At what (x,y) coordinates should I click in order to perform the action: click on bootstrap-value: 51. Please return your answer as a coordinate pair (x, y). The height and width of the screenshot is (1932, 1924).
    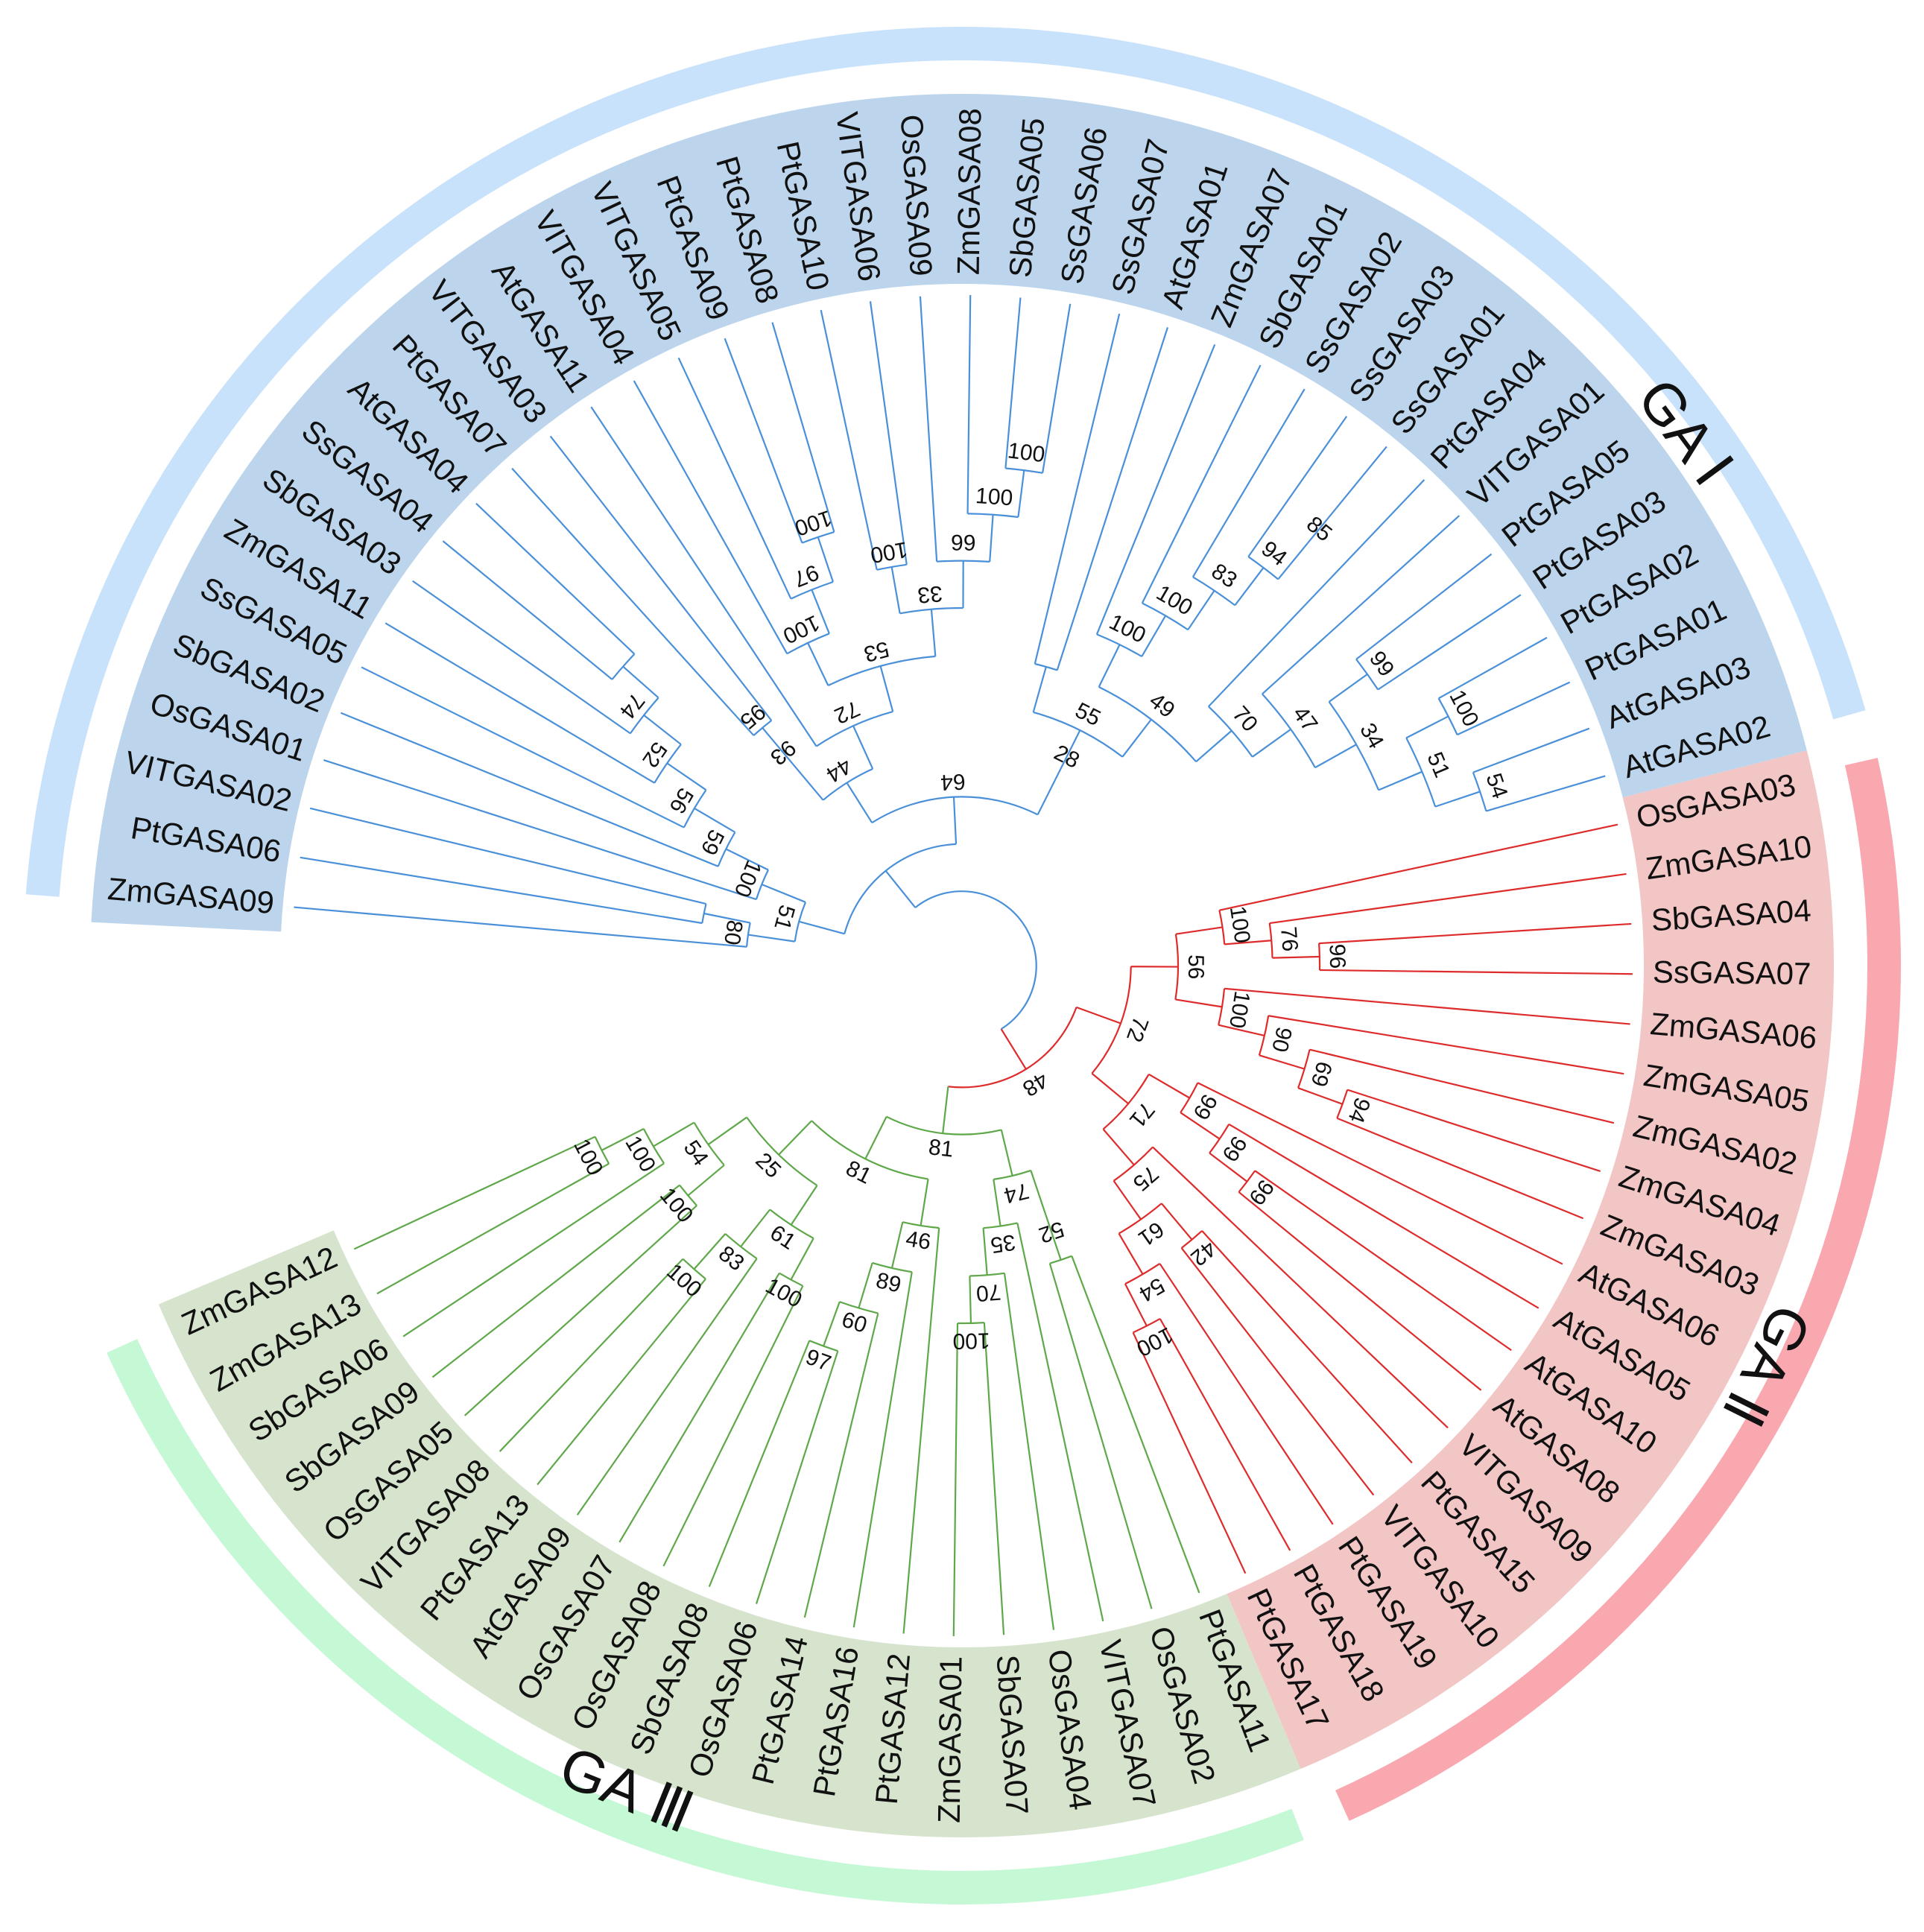
    Looking at the image, I should click on (1438, 765).